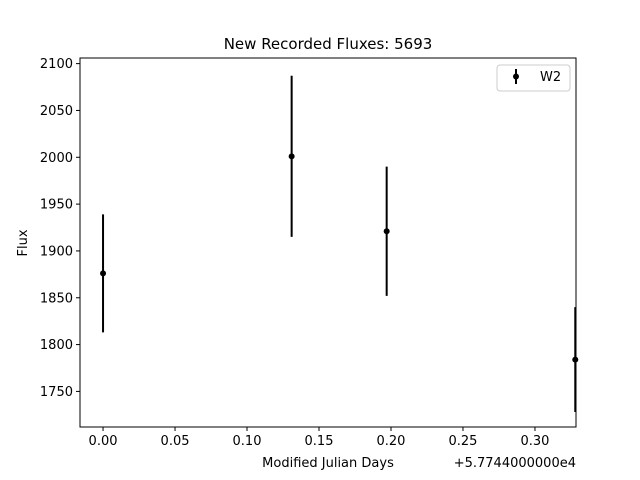  I want to click on legend: W2, so click(533, 78).